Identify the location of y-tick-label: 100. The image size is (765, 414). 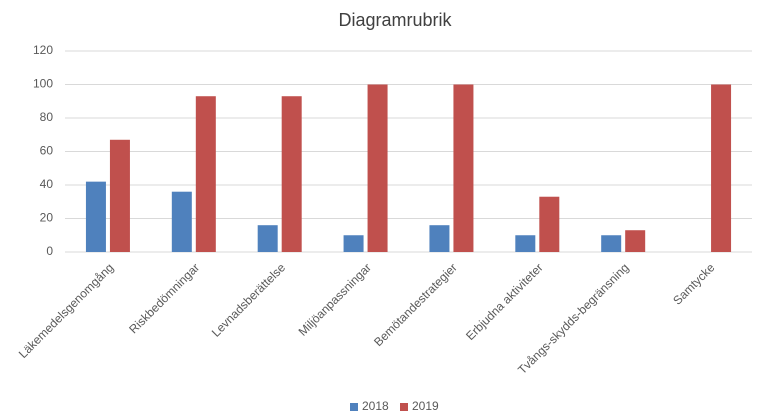
(43, 84).